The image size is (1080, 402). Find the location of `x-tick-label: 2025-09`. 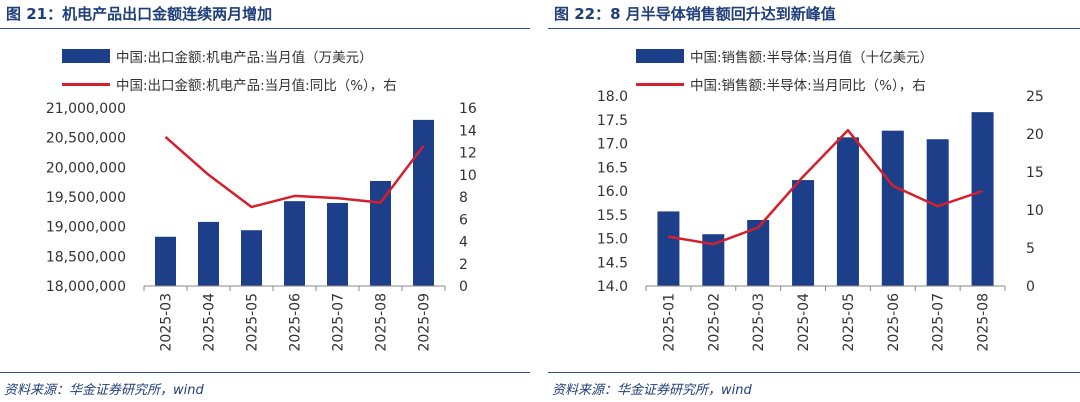

x-tick-label: 2025-09 is located at coordinates (425, 322).